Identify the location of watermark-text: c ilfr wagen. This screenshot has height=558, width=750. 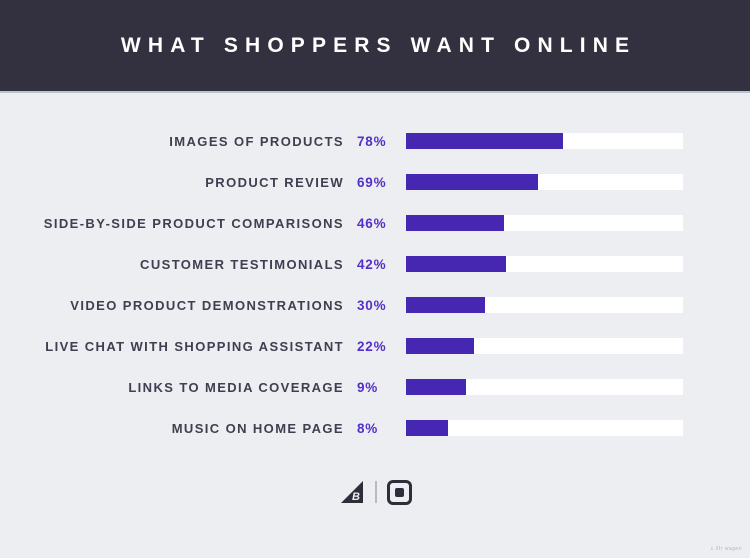
(726, 549).